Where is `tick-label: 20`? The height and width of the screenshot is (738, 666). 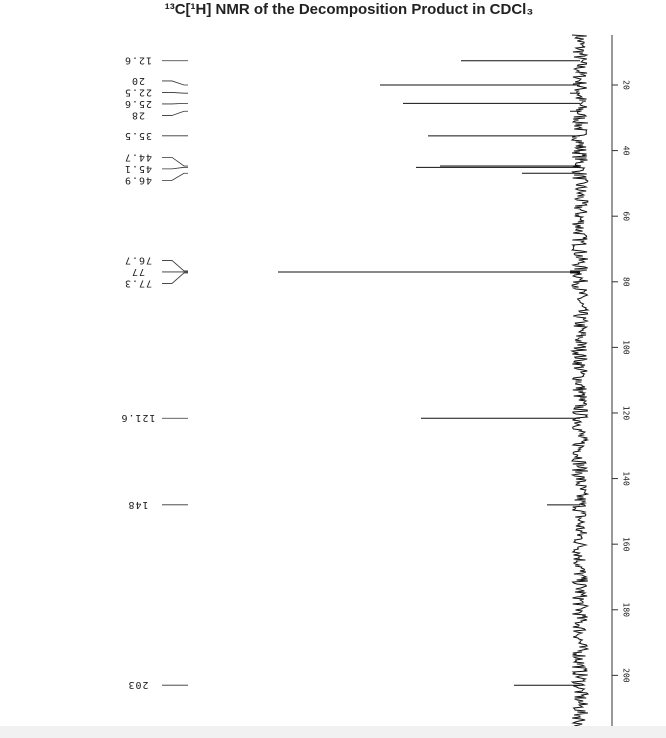
tick-label: 20 is located at coordinates (626, 85).